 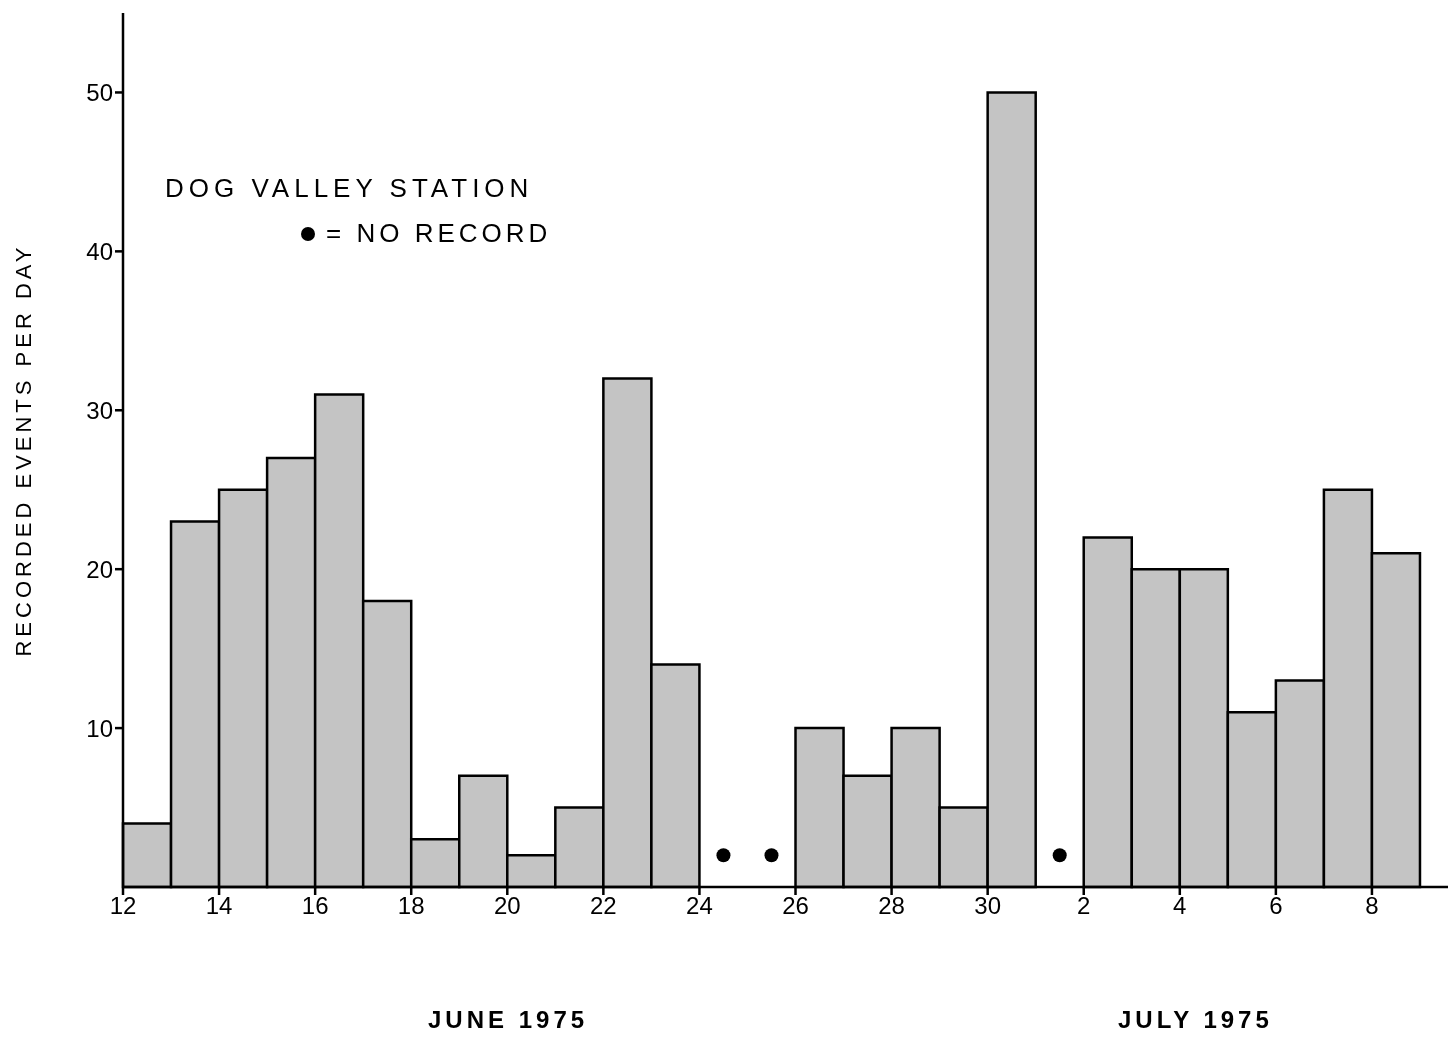 I want to click on x-tick-label: 22, so click(x=603, y=906).